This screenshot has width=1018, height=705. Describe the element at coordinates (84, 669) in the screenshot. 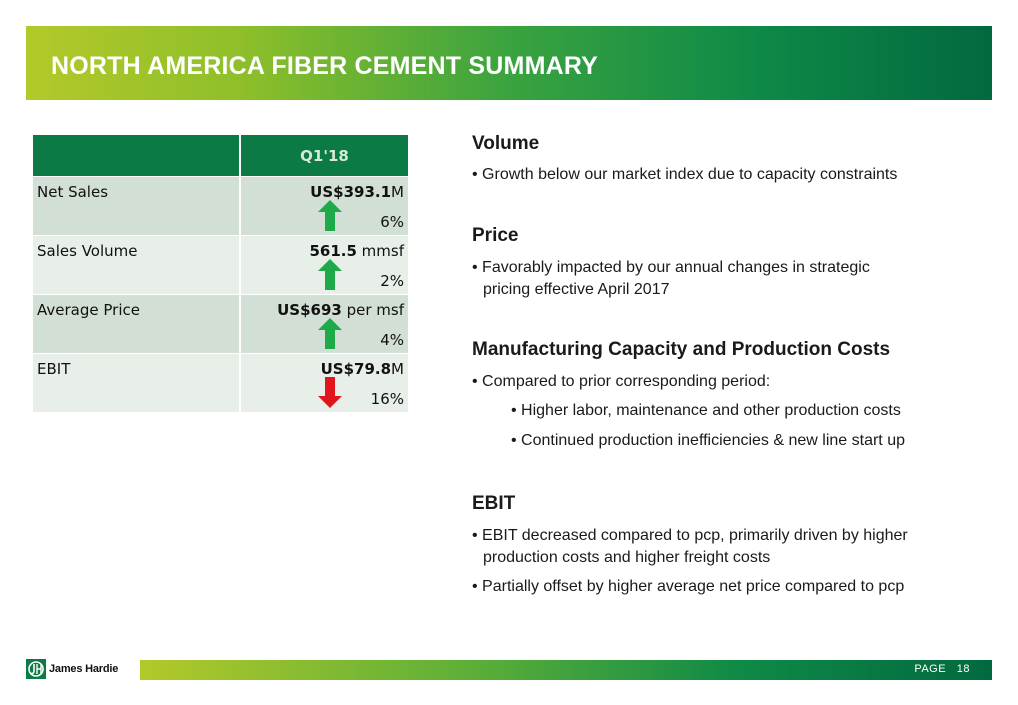

I see `brand-name: James Hardie` at that location.